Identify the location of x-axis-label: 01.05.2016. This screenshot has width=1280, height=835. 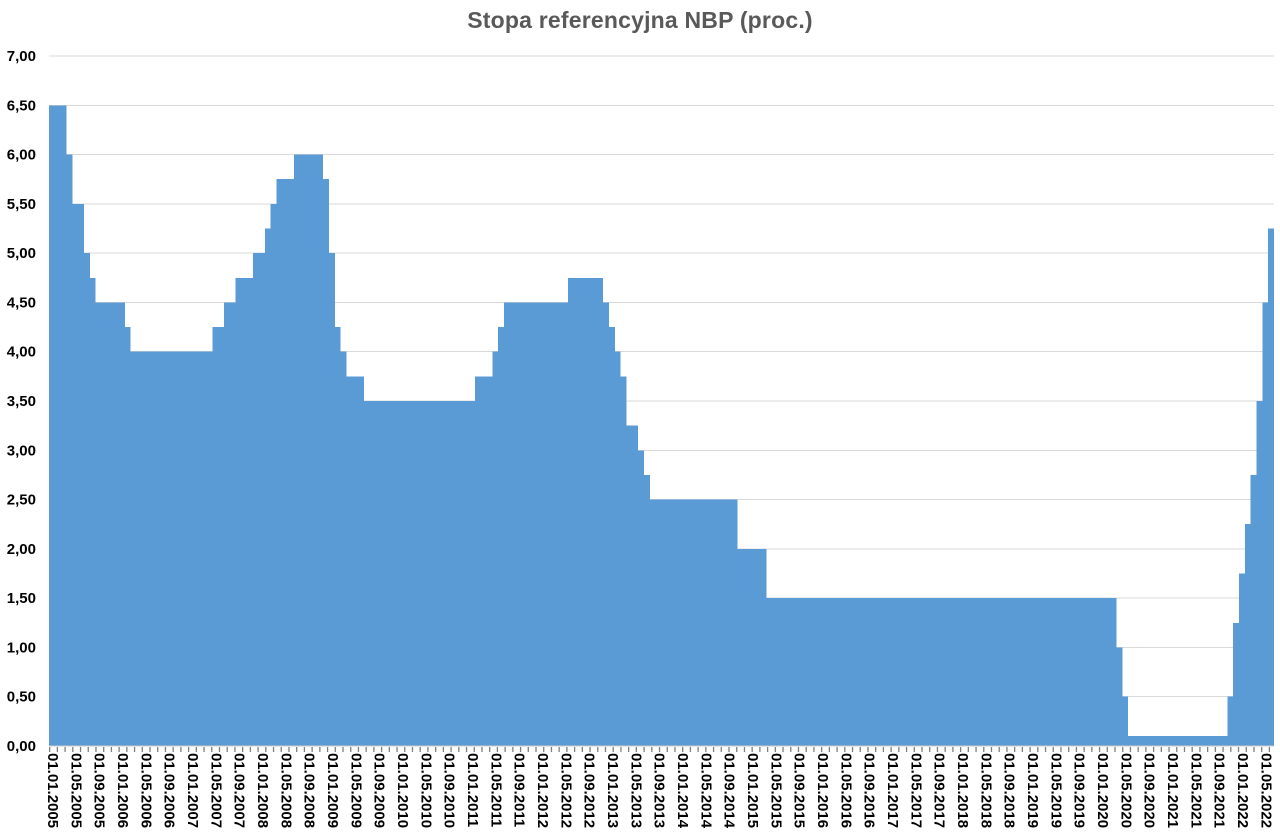
(845, 790).